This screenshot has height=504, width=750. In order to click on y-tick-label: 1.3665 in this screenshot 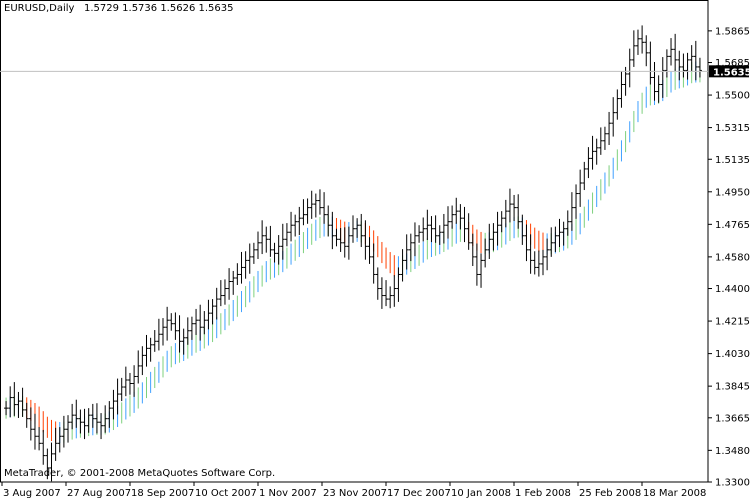, I will do `click(732, 418)`.